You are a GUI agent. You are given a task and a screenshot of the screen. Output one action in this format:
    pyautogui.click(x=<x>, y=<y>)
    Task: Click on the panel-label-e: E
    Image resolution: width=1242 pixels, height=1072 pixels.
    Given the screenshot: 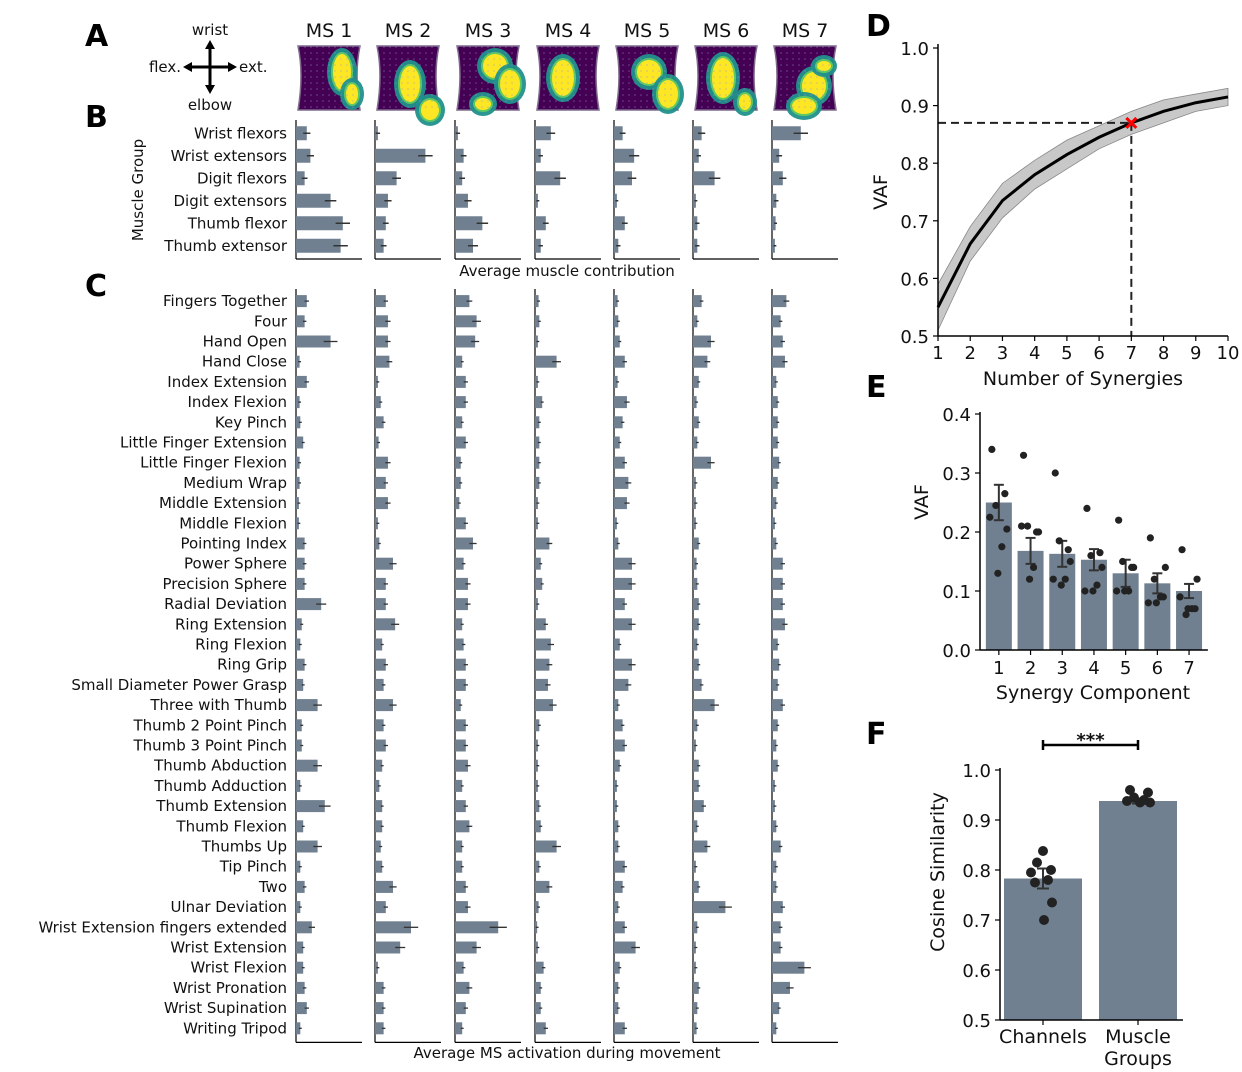 What is the action you would take?
    pyautogui.click(x=876, y=387)
    